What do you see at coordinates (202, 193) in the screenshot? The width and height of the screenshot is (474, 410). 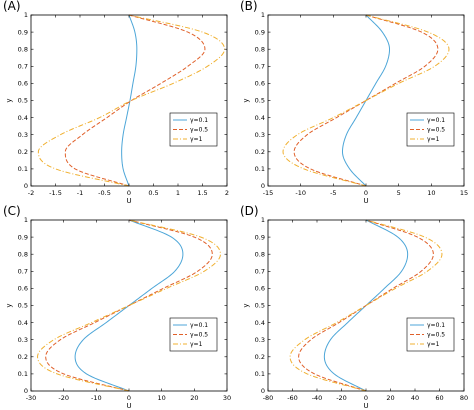 I see `x-tick-label: 1.5` at bounding box center [202, 193].